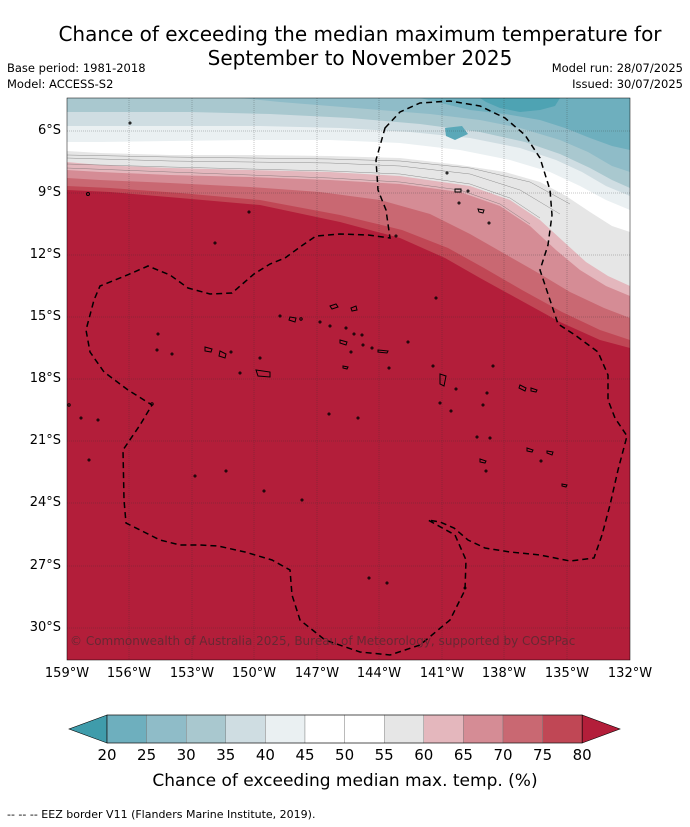 The image size is (690, 827). I want to click on lon-label: 159°W, so click(67, 673).